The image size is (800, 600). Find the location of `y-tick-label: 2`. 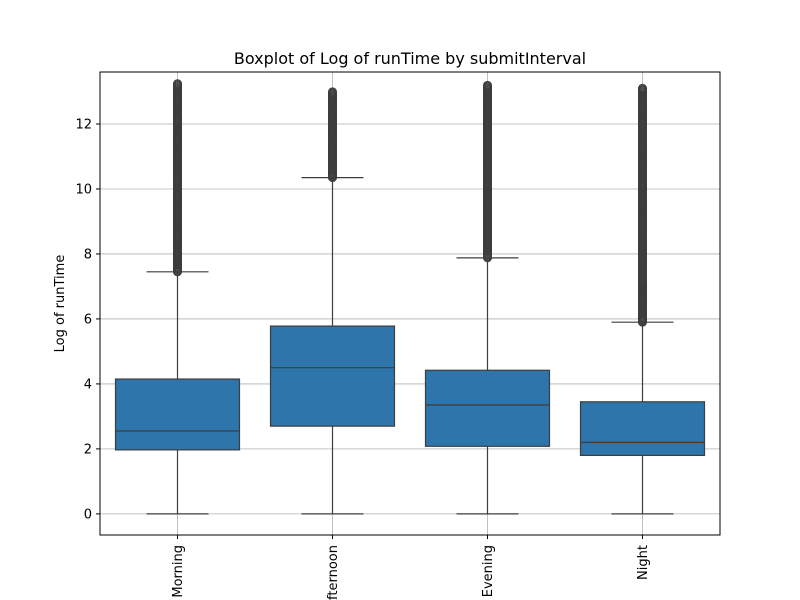

y-tick-label: 2 is located at coordinates (88, 449).